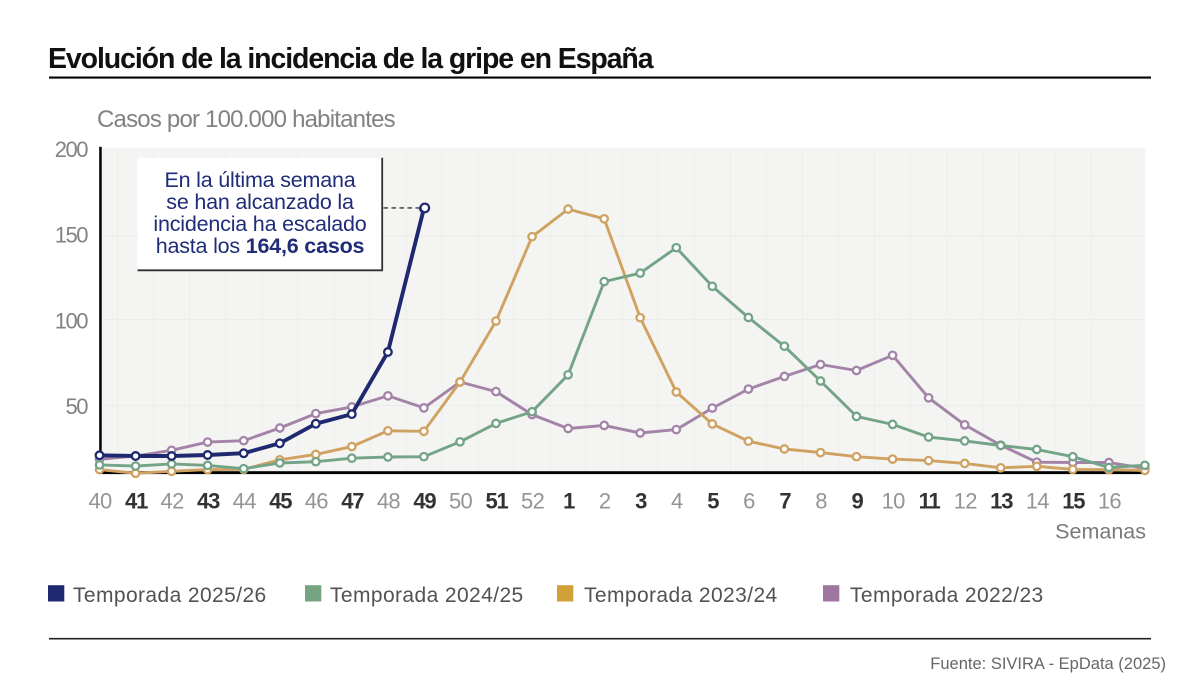 Image resolution: width=1200 pixels, height=699 pixels. What do you see at coordinates (246, 119) in the screenshot?
I see `svg-text: Casos por 100.000 habitantes` at bounding box center [246, 119].